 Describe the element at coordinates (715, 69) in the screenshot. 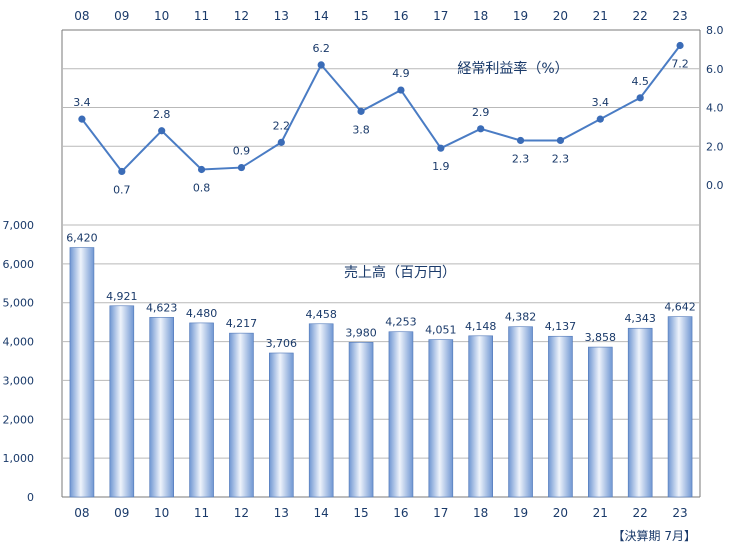

I see `line-y-tick-label: 6.0` at that location.